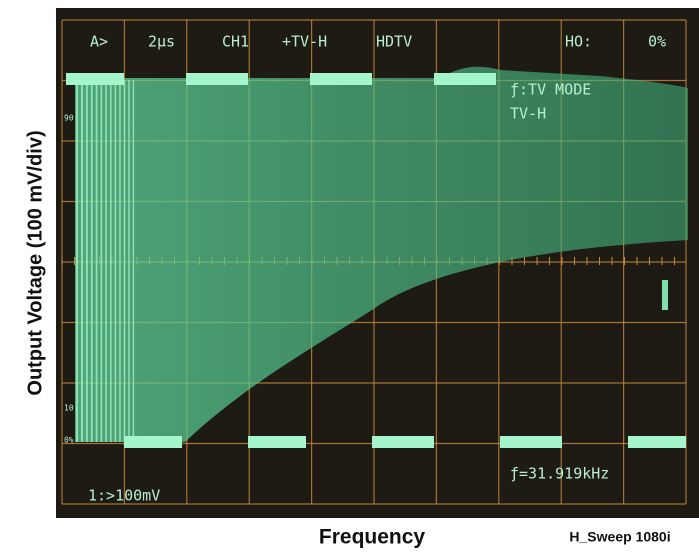  What do you see at coordinates (528, 114) in the screenshot?
I see `mode: TV-H` at bounding box center [528, 114].